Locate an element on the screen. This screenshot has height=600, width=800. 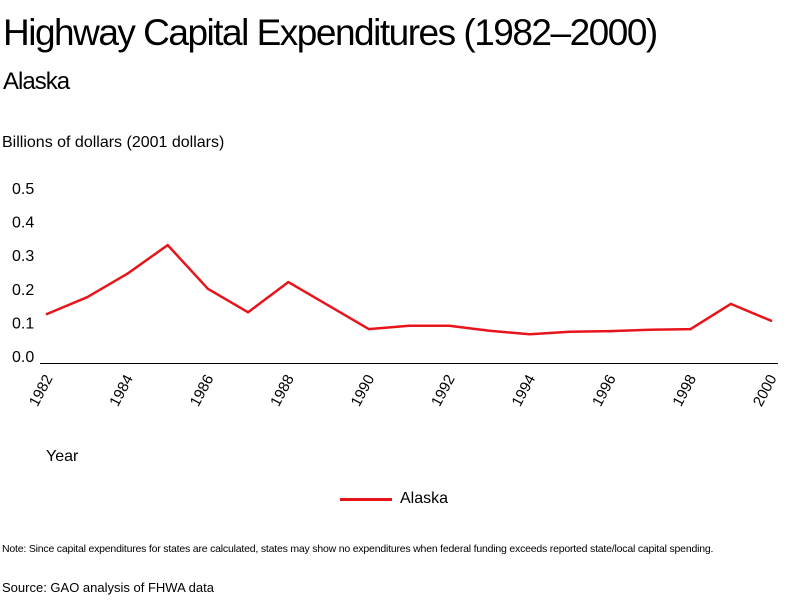
x-axis-label: Year is located at coordinates (62, 456).